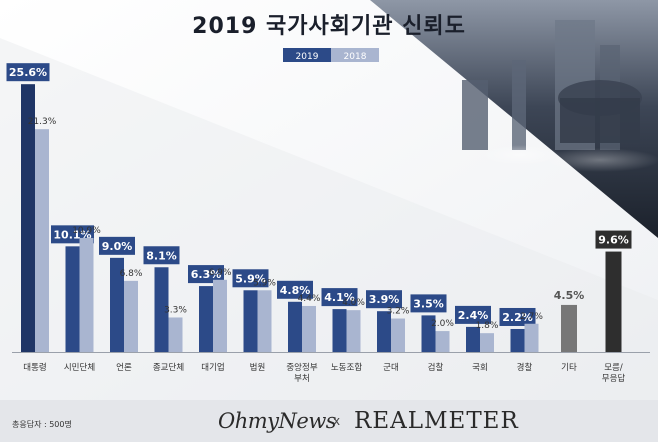 Image resolution: width=658 pixels, height=442 pixels. What do you see at coordinates (436, 421) in the screenshot?
I see `realmeter-logo: REALMETER` at bounding box center [436, 421].